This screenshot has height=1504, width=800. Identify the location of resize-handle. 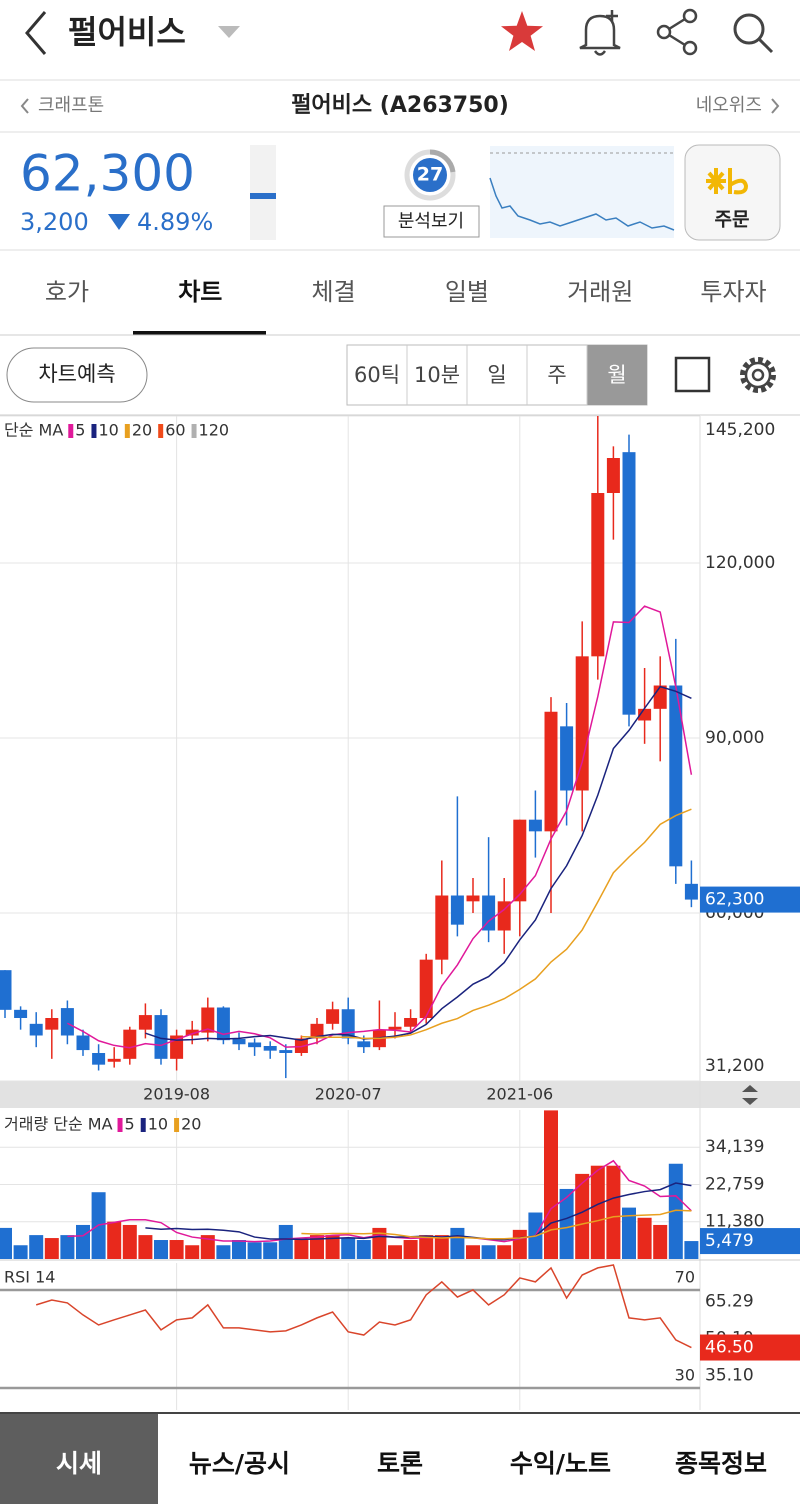
(750, 1095).